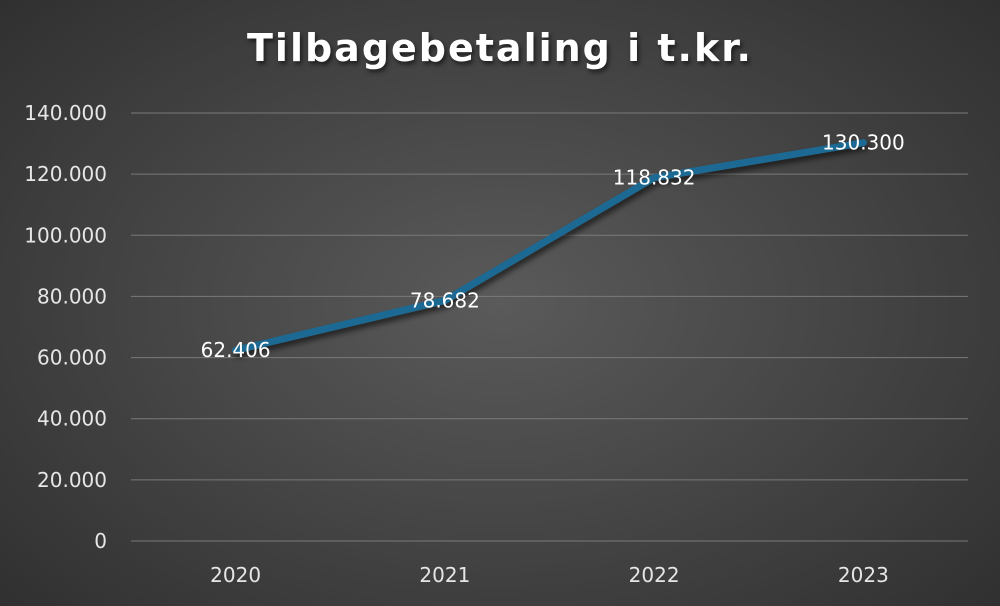  I want to click on x-tick-label: 2022, so click(654, 575).